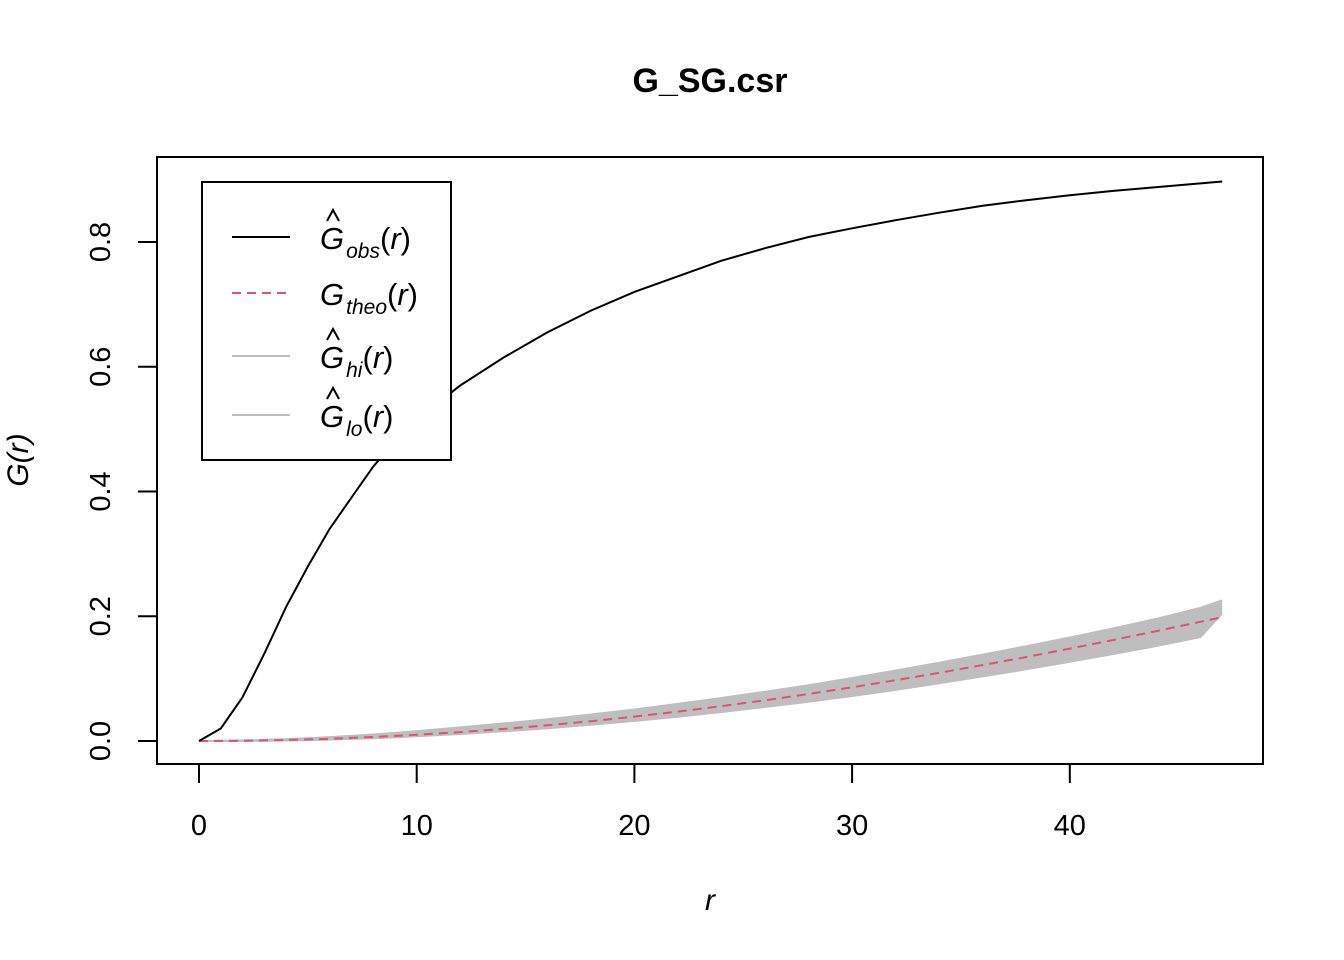 The image size is (1344, 960). I want to click on legend: Gobs(r)Gtheo(r)Ghi(r)Glo(r), so click(326, 321).